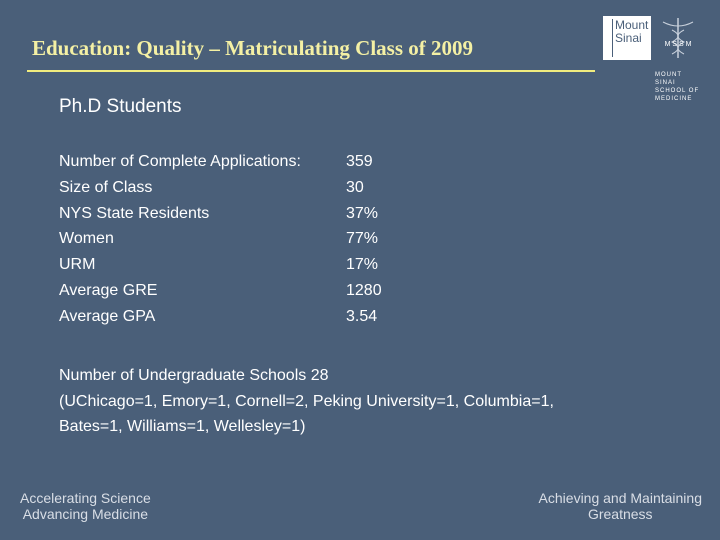 The height and width of the screenshot is (540, 720). I want to click on logo-sub-1: MOUNT SINAI, so click(668, 79).